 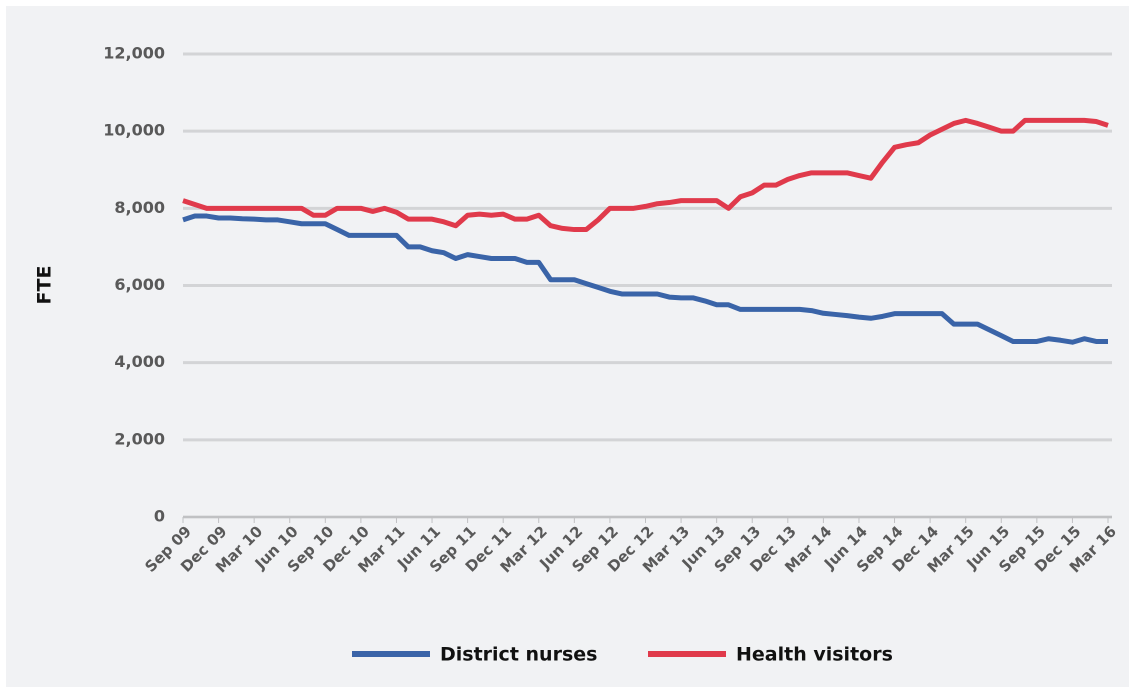 What do you see at coordinates (134, 130) in the screenshot?
I see `y-tick-label: 10,000` at bounding box center [134, 130].